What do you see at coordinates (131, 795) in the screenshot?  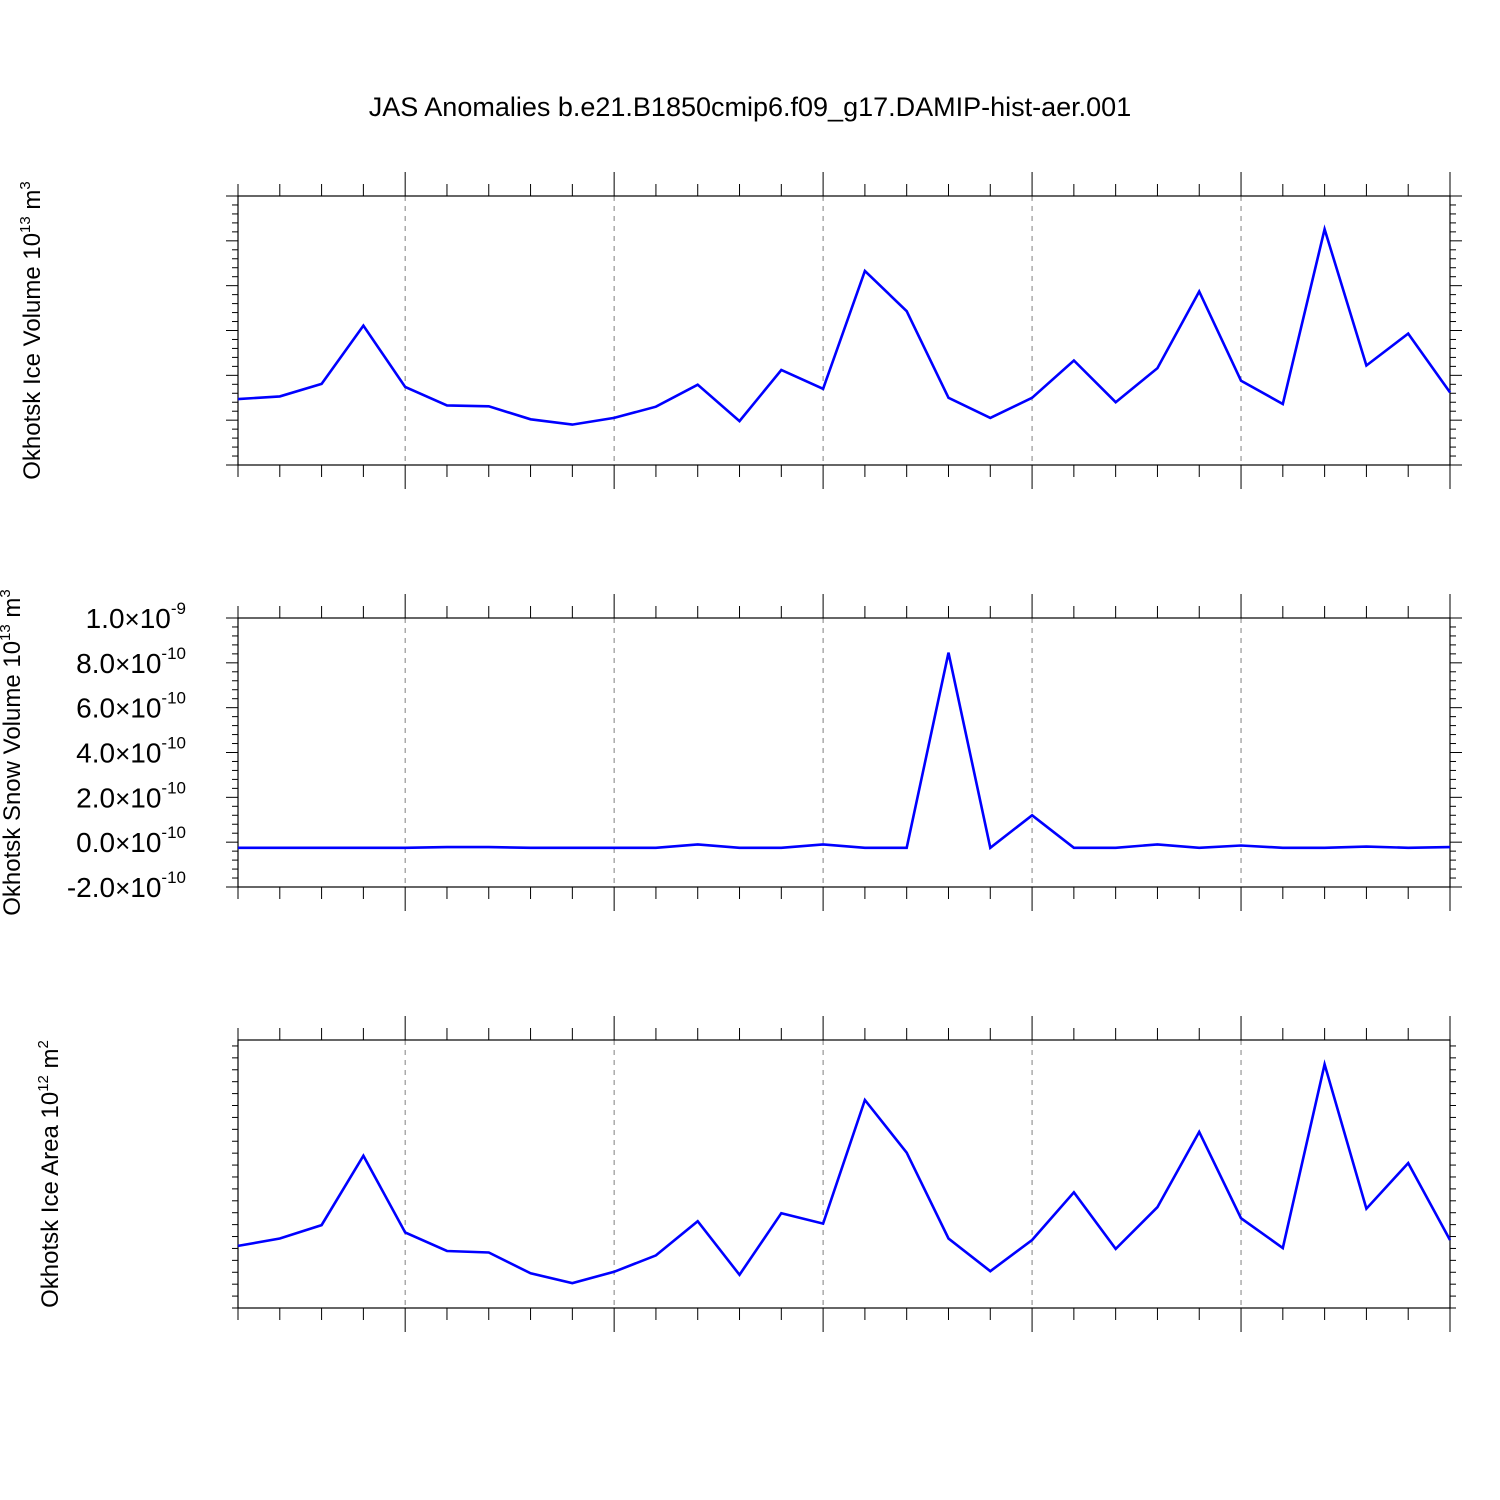 I see `y-tick-label: 2.0×10⁻¹⁰` at bounding box center [131, 795].